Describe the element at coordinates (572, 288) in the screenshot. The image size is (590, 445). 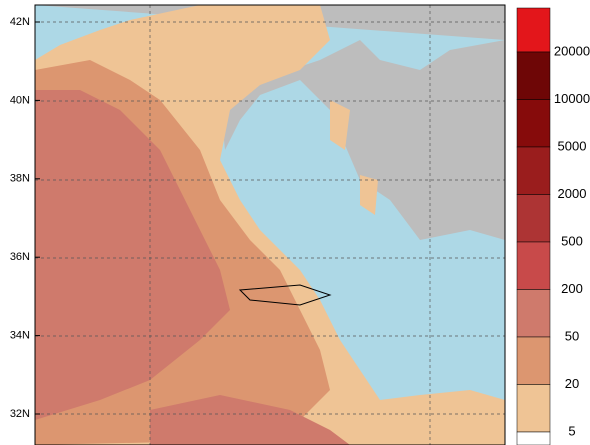
I see `colorbar-label: 200` at that location.